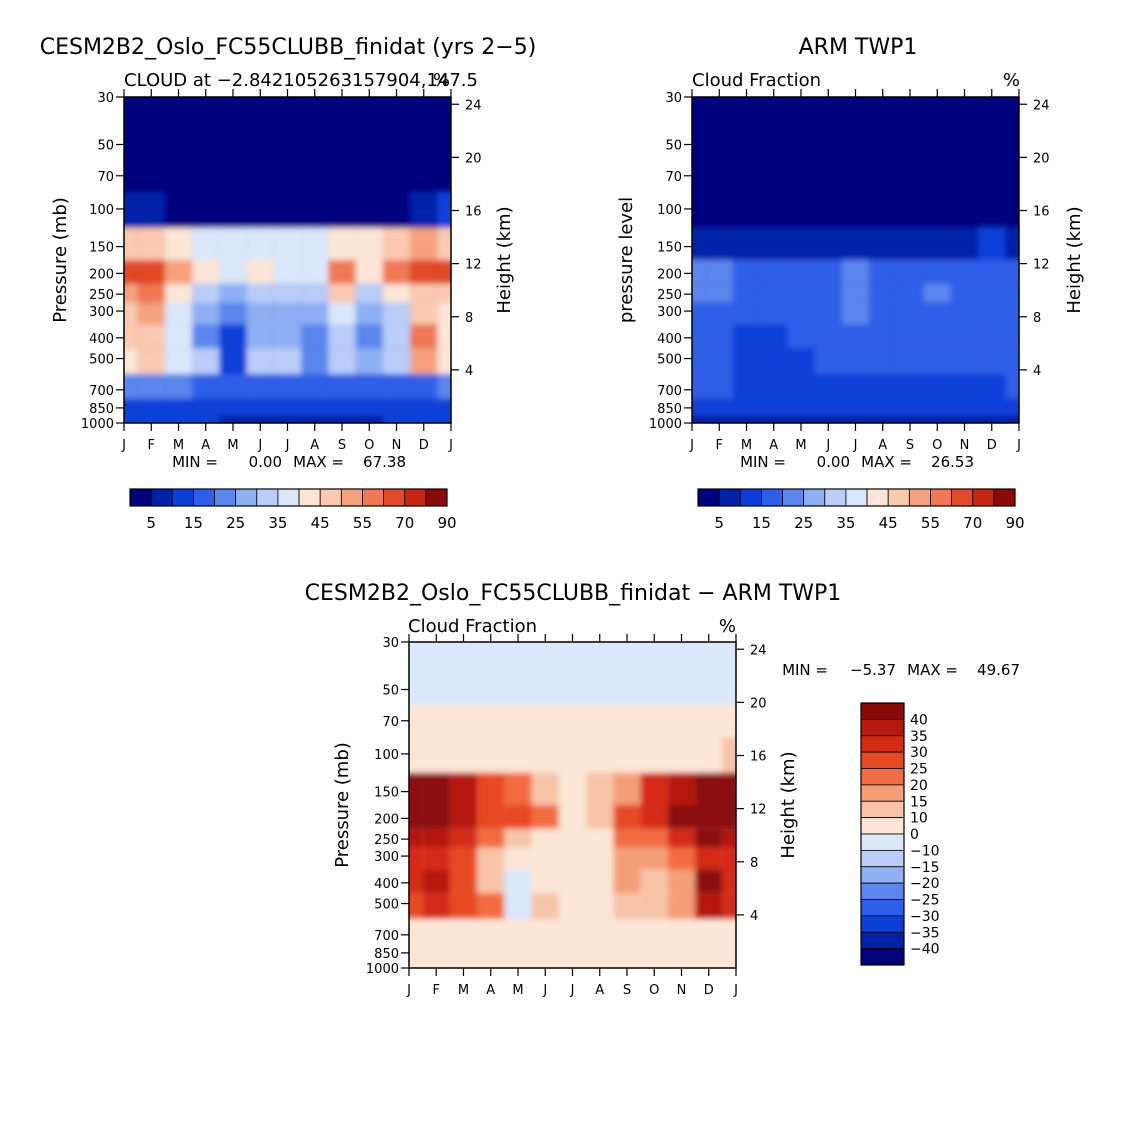 Image resolution: width=1146 pixels, height=1146 pixels. Describe the element at coordinates (845, 523) in the screenshot. I see `colorbar-label: 35` at that location.